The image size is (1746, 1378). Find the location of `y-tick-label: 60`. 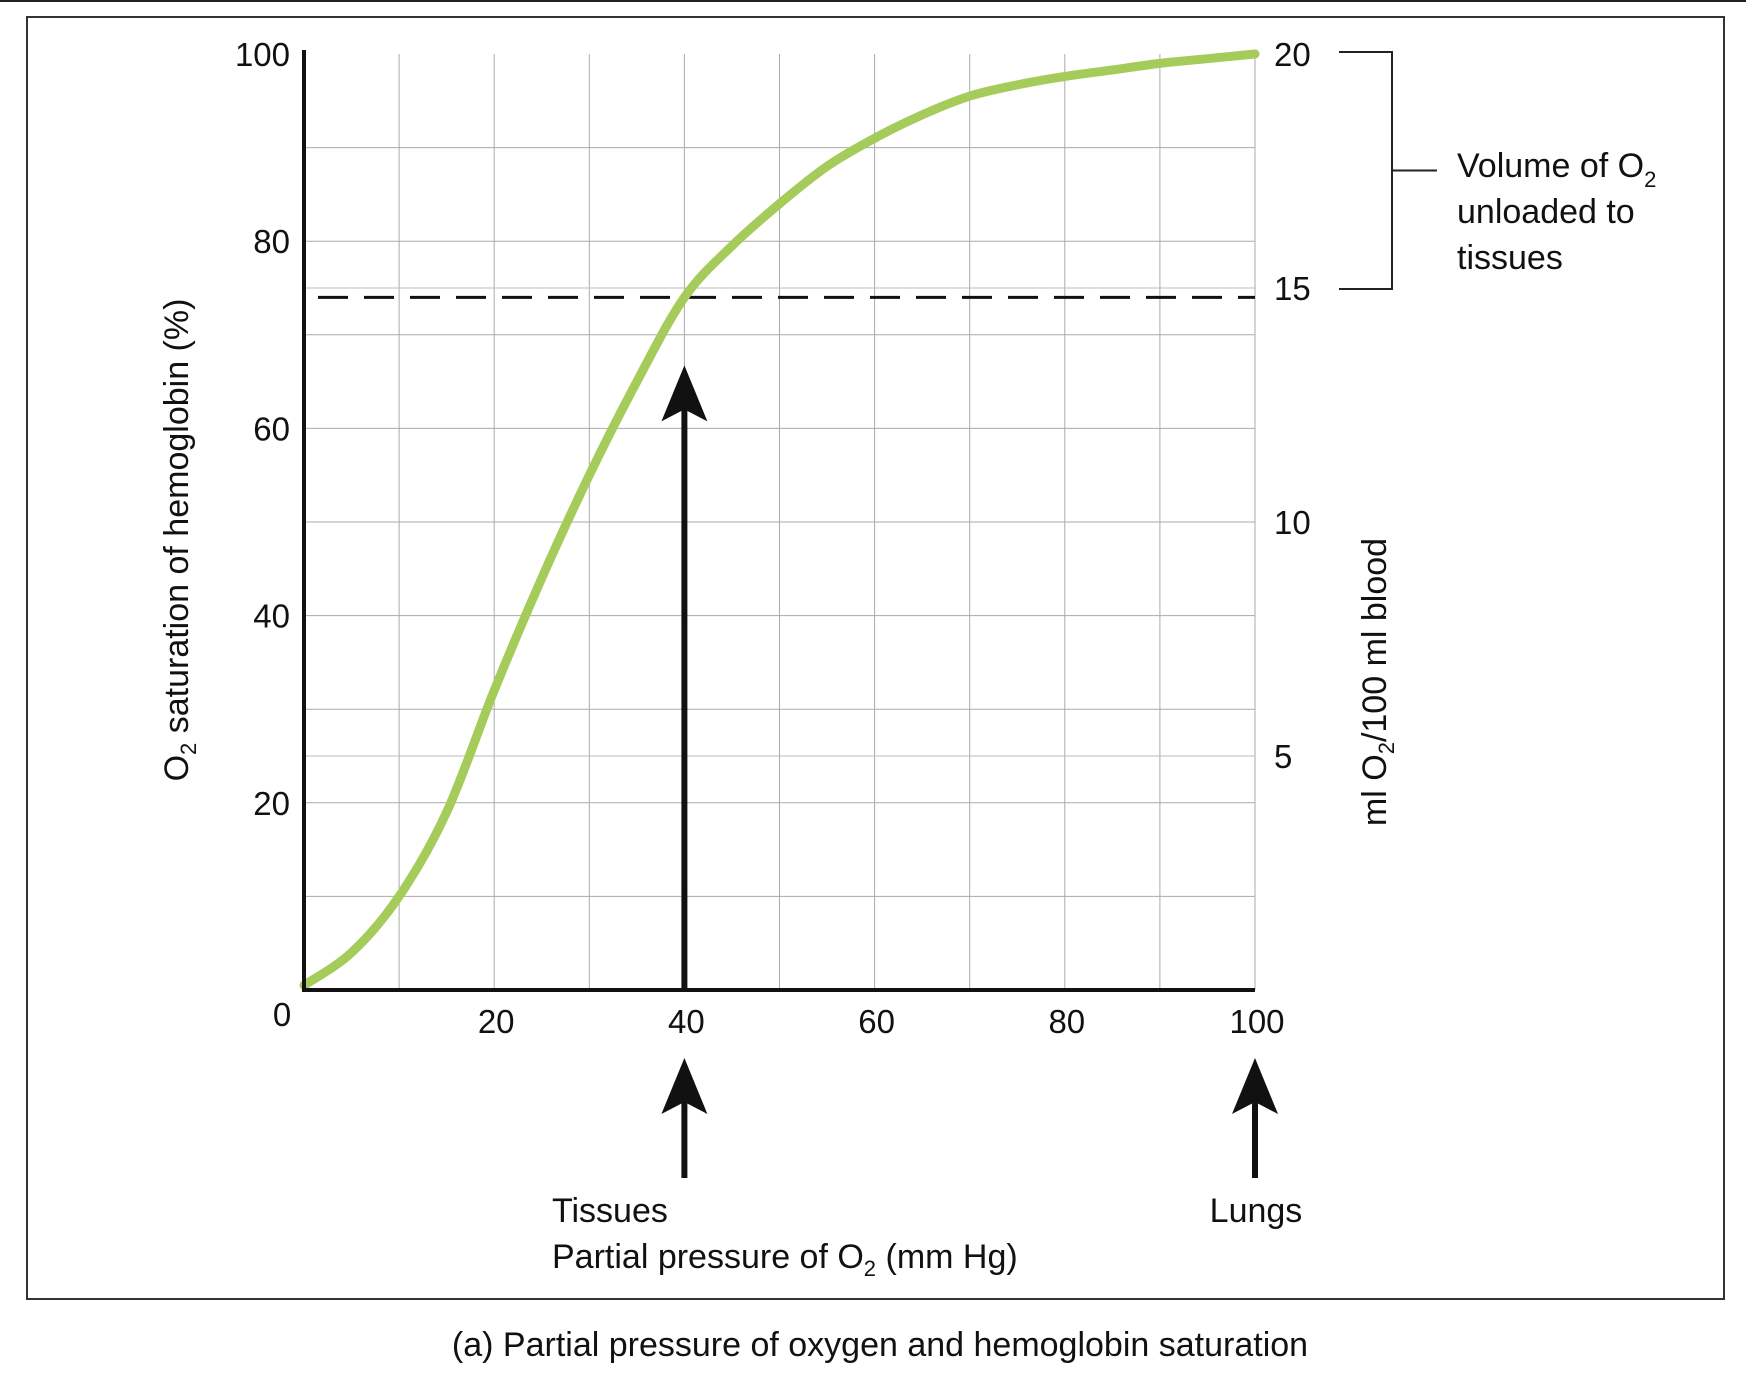

y-tick-label: 60 is located at coordinates (271, 428).